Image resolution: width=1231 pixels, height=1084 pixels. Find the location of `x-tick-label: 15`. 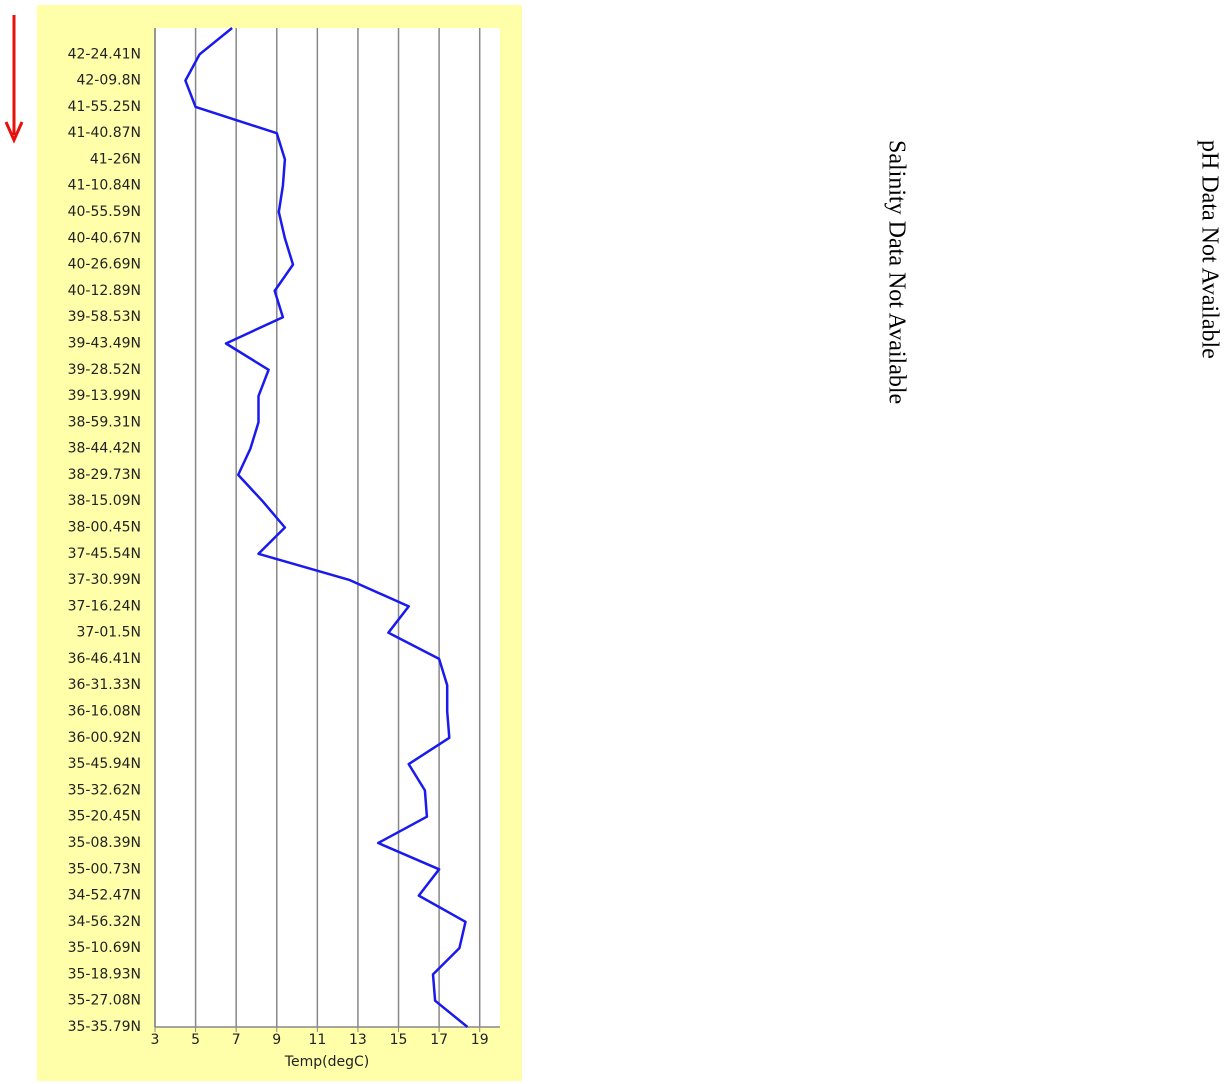

x-tick-label: 15 is located at coordinates (399, 1040).